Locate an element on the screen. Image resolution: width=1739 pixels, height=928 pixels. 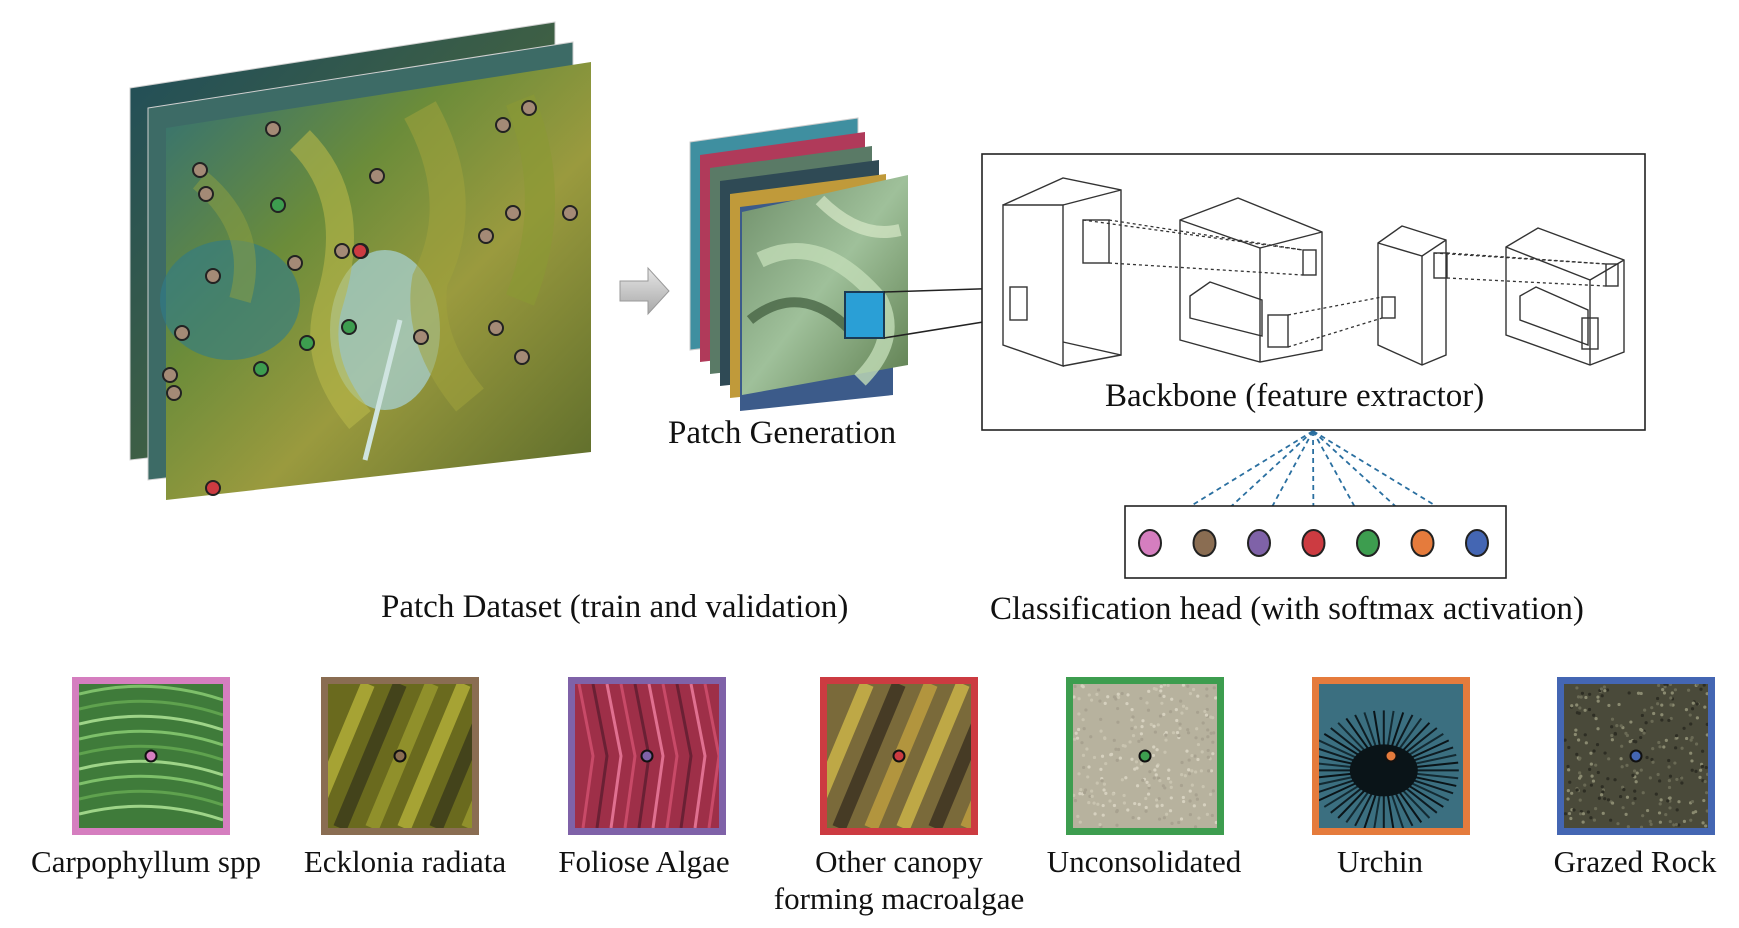
front-survey-image is located at coordinates (375, 281).